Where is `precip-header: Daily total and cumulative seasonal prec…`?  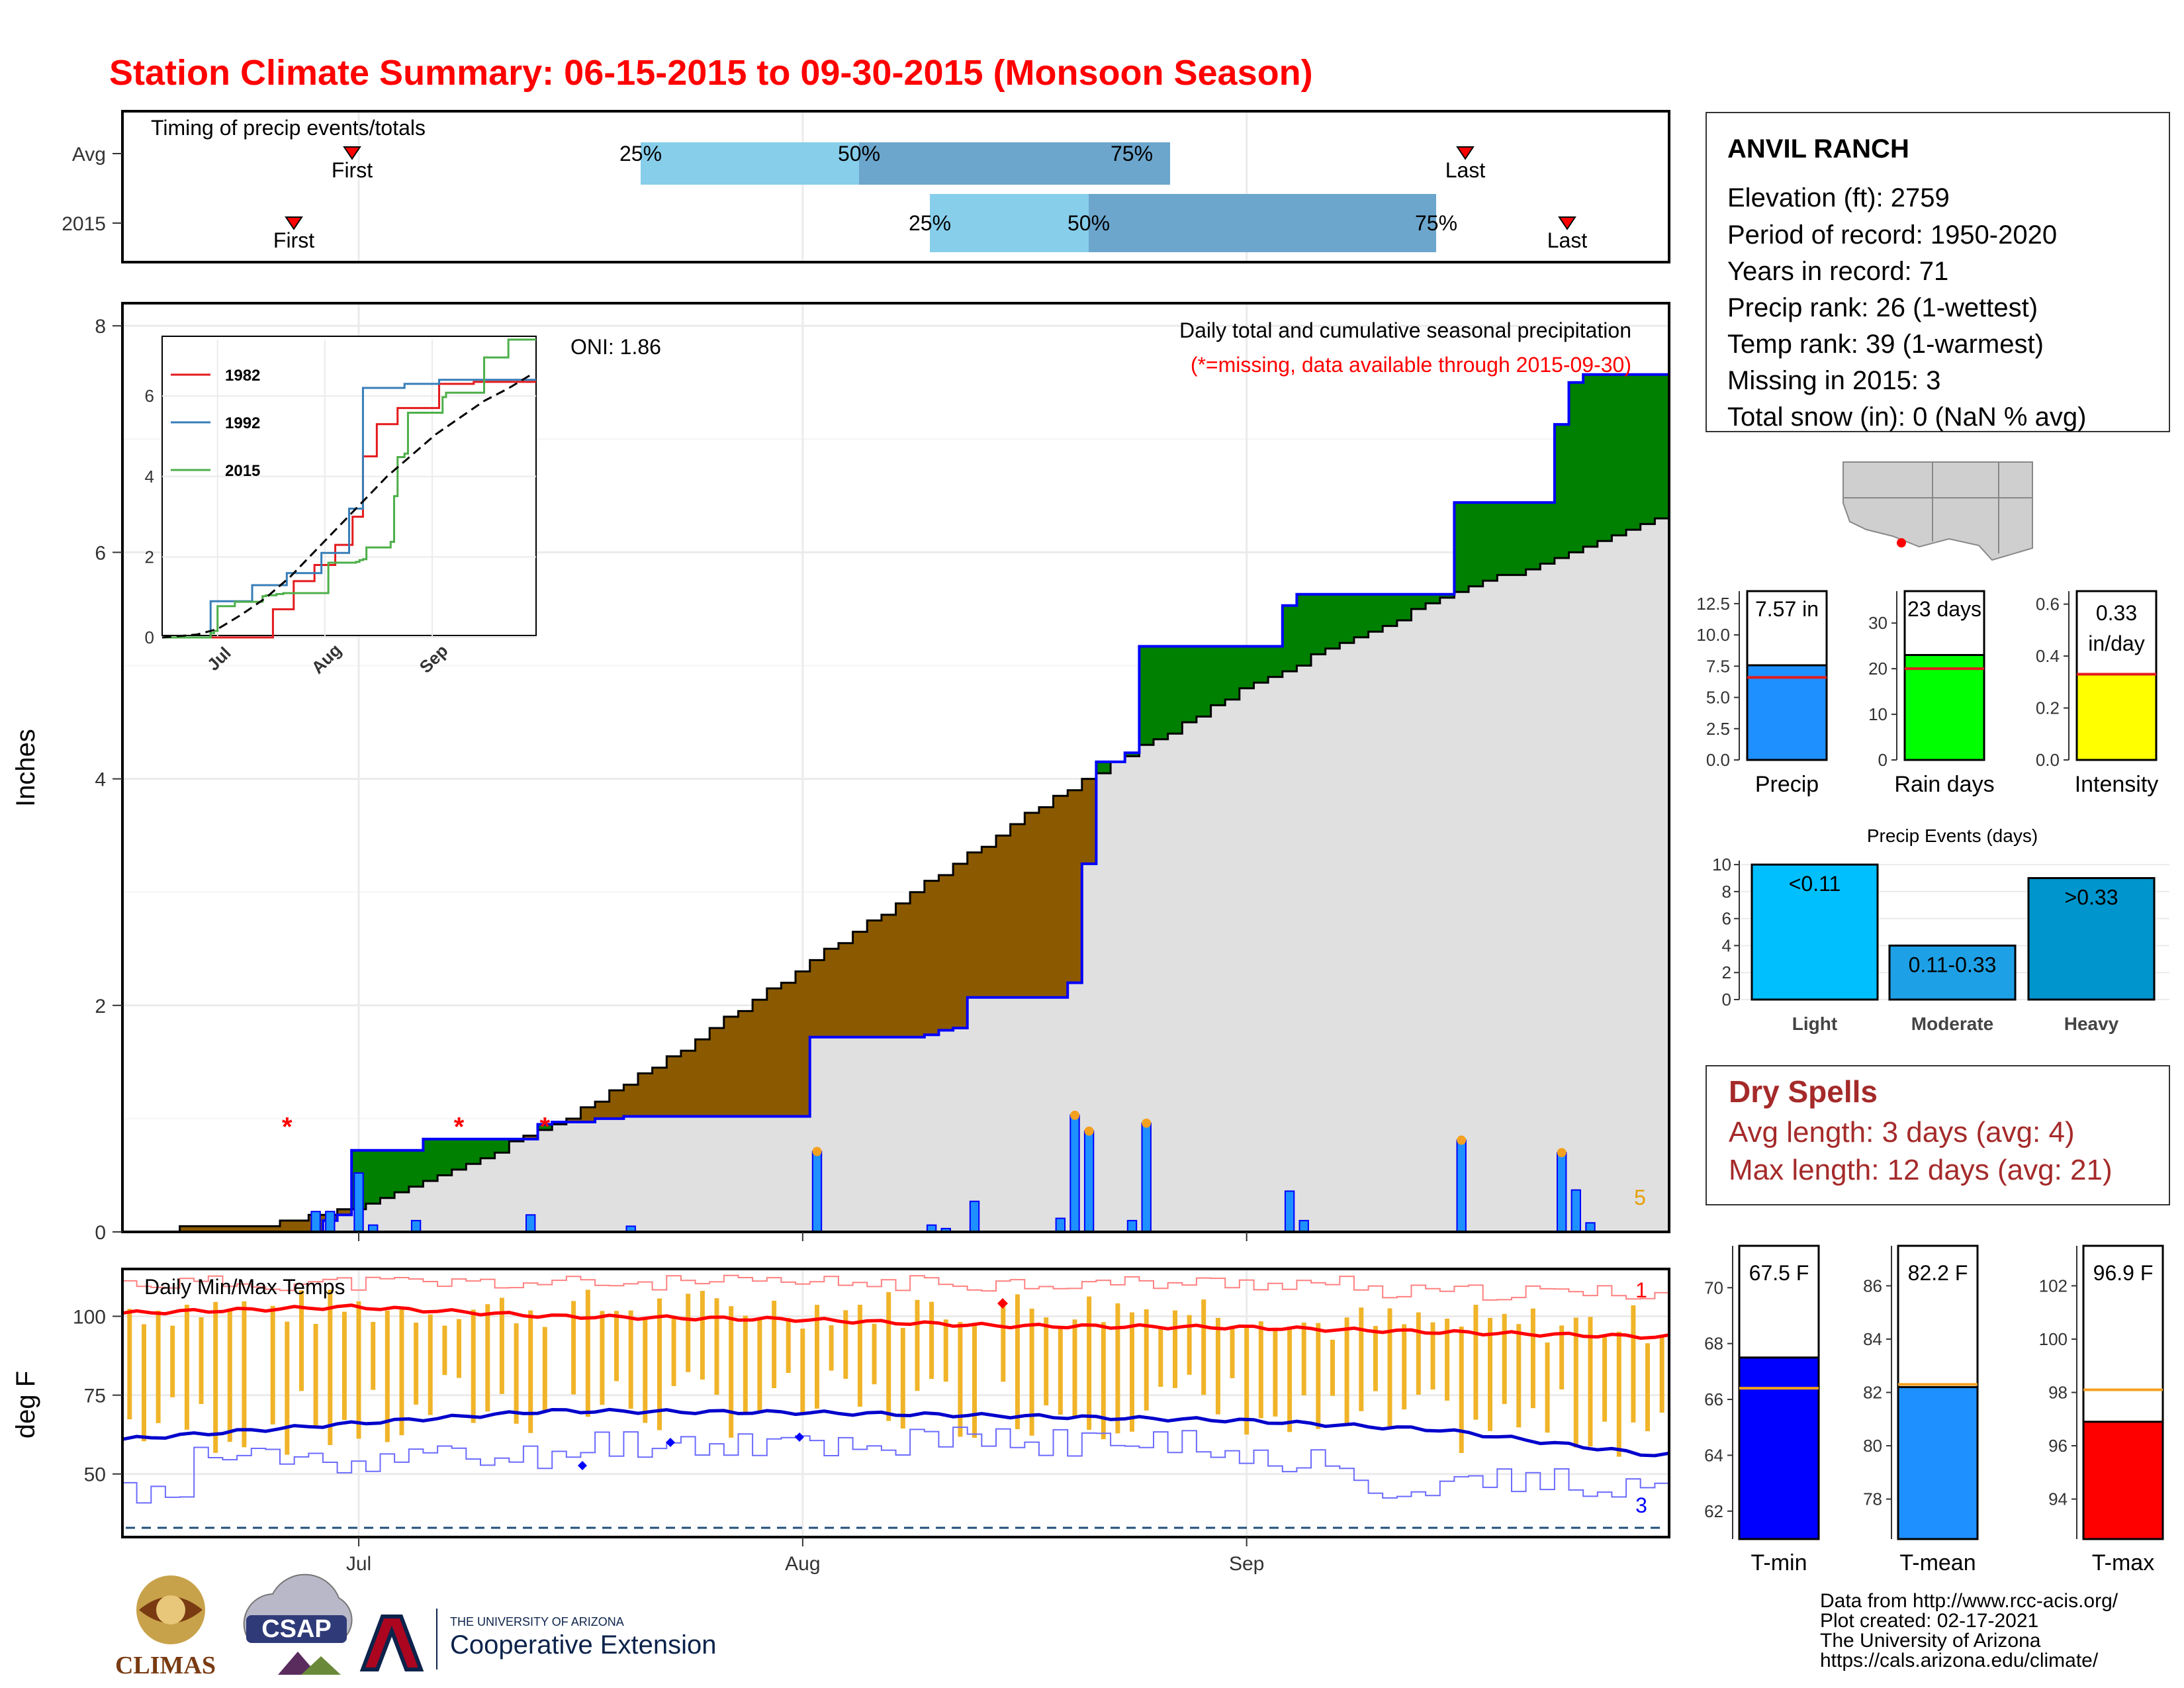 precip-header: Daily total and cumulative seasonal prec… is located at coordinates (1405, 330).